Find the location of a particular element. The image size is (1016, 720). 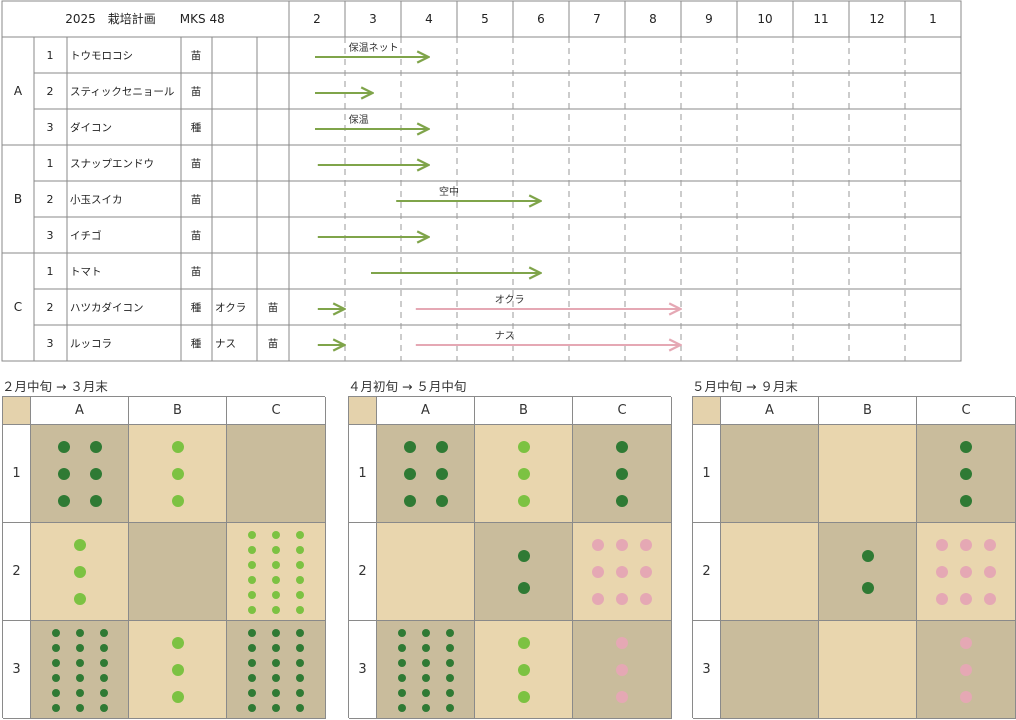

bed-row-label: 3 is located at coordinates (17, 670).